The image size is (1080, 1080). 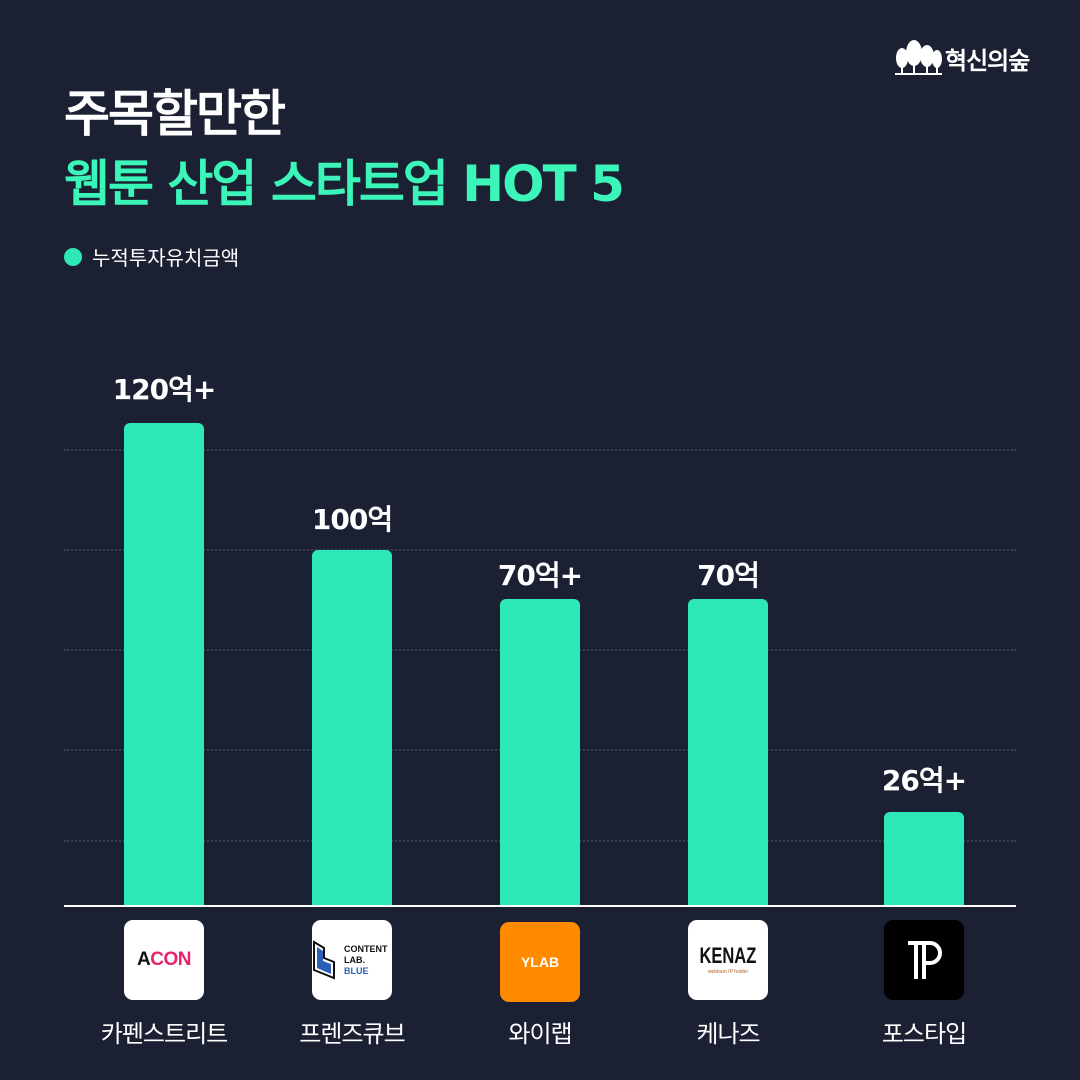 What do you see at coordinates (352, 1034) in the screenshot?
I see `company-name: 프렌즈큐브` at bounding box center [352, 1034].